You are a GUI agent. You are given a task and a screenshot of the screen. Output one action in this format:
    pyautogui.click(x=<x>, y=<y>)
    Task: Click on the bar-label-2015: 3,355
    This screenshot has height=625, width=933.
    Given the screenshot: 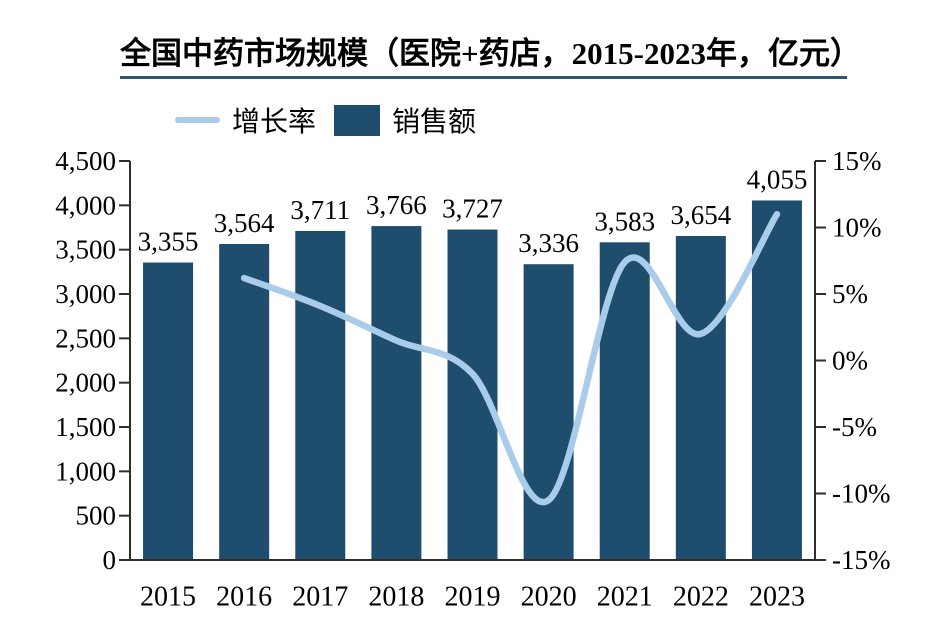 What is the action you would take?
    pyautogui.click(x=168, y=242)
    